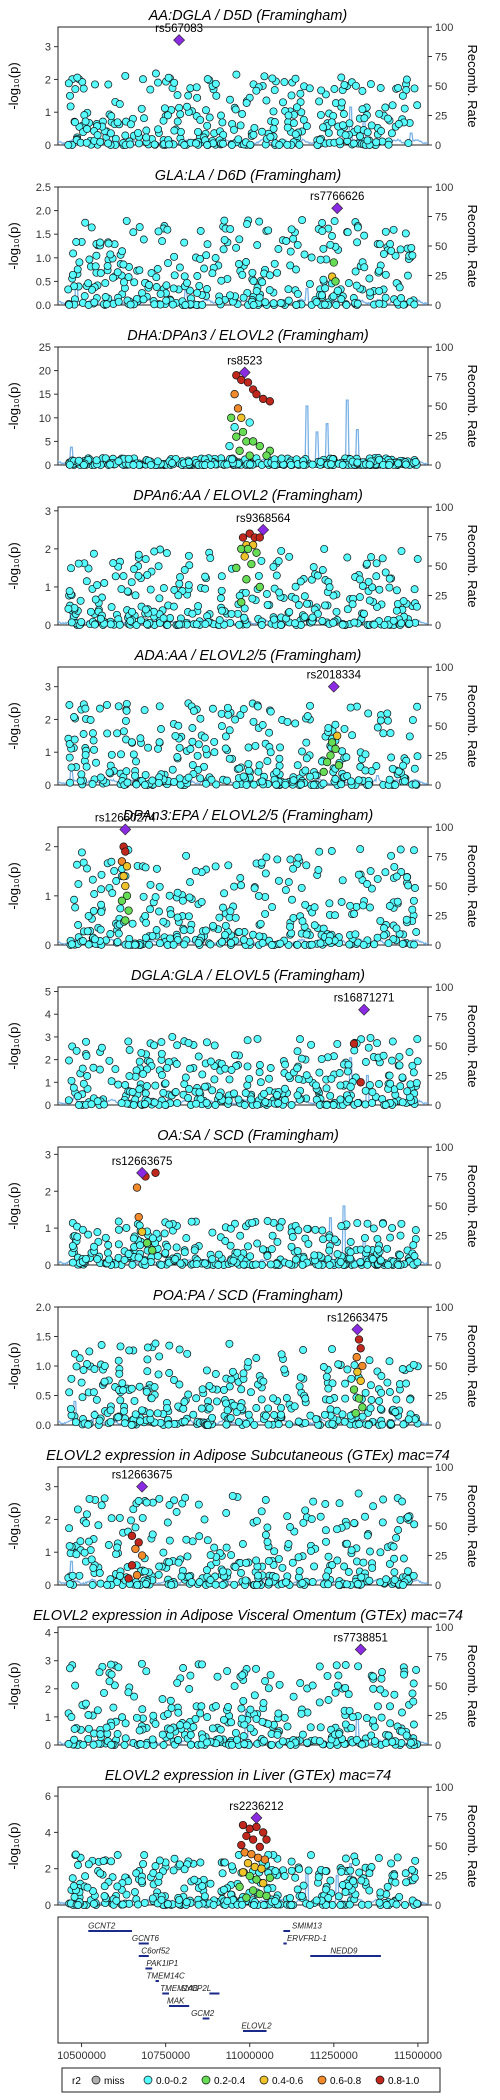 Image resolution: width=500 pixels, height=2100 pixels. Describe the element at coordinates (243, 1864) in the screenshot. I see `snp-points` at that location.